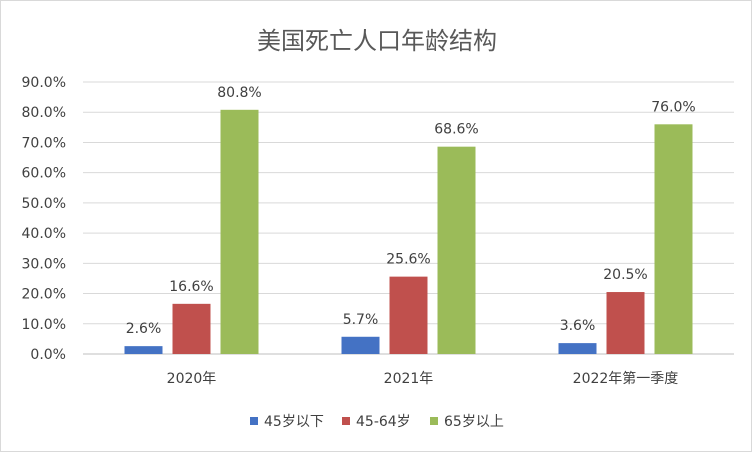  What do you see at coordinates (409, 379) in the screenshot?
I see `x-tick-label: 2021年` at bounding box center [409, 379].